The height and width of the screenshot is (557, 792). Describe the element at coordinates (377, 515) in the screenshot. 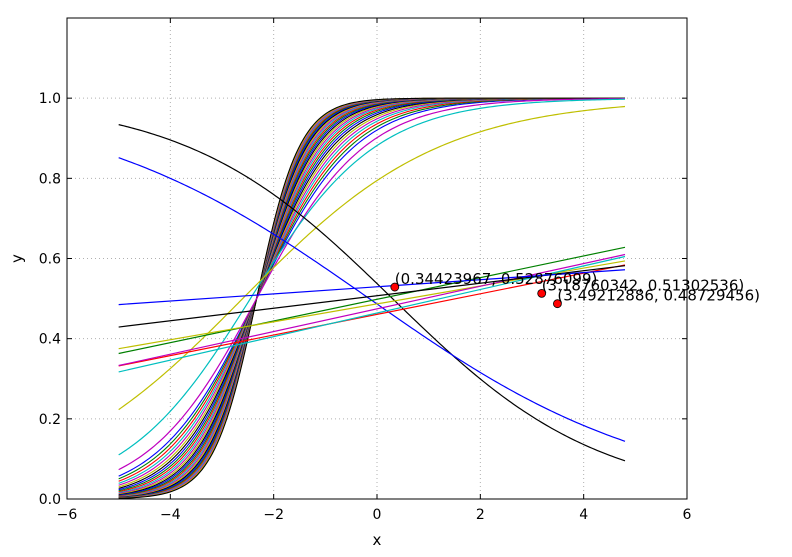

I see `x-tick-label: 0` at that location.